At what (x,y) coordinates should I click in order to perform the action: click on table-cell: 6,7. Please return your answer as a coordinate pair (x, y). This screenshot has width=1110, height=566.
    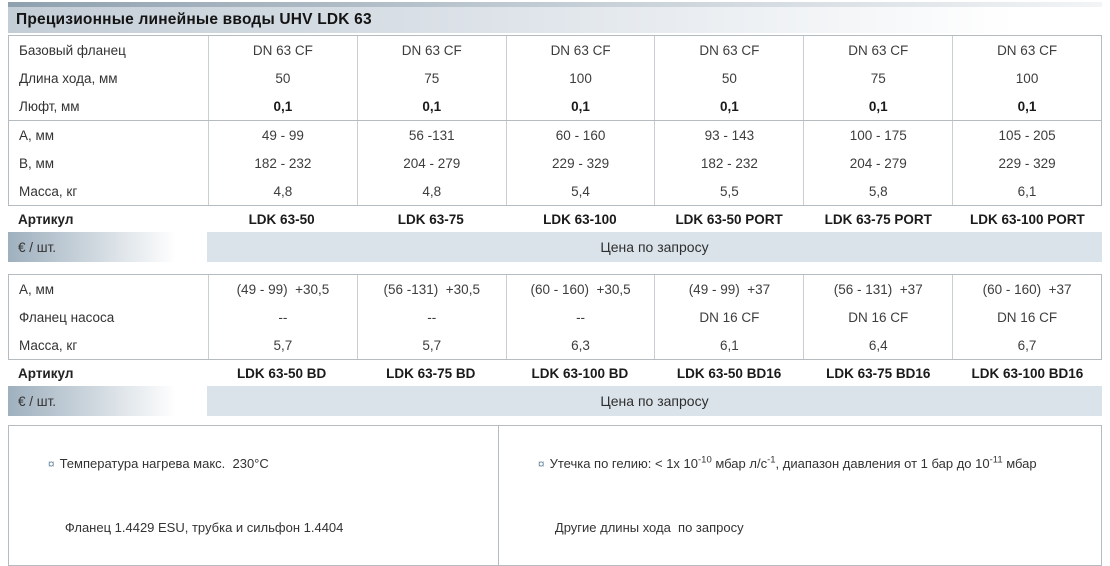
    Looking at the image, I should click on (1026, 345).